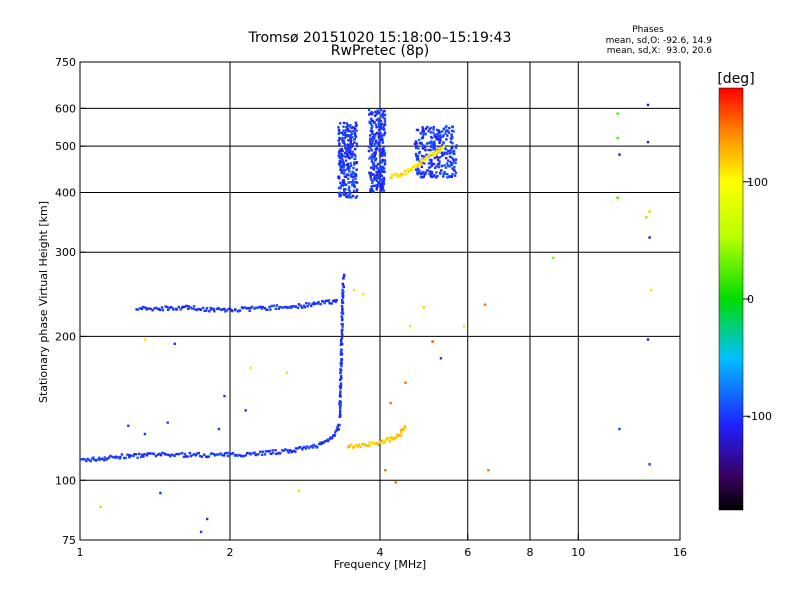 The image size is (800, 600). I want to click on y-tick-label: 300, so click(65, 252).